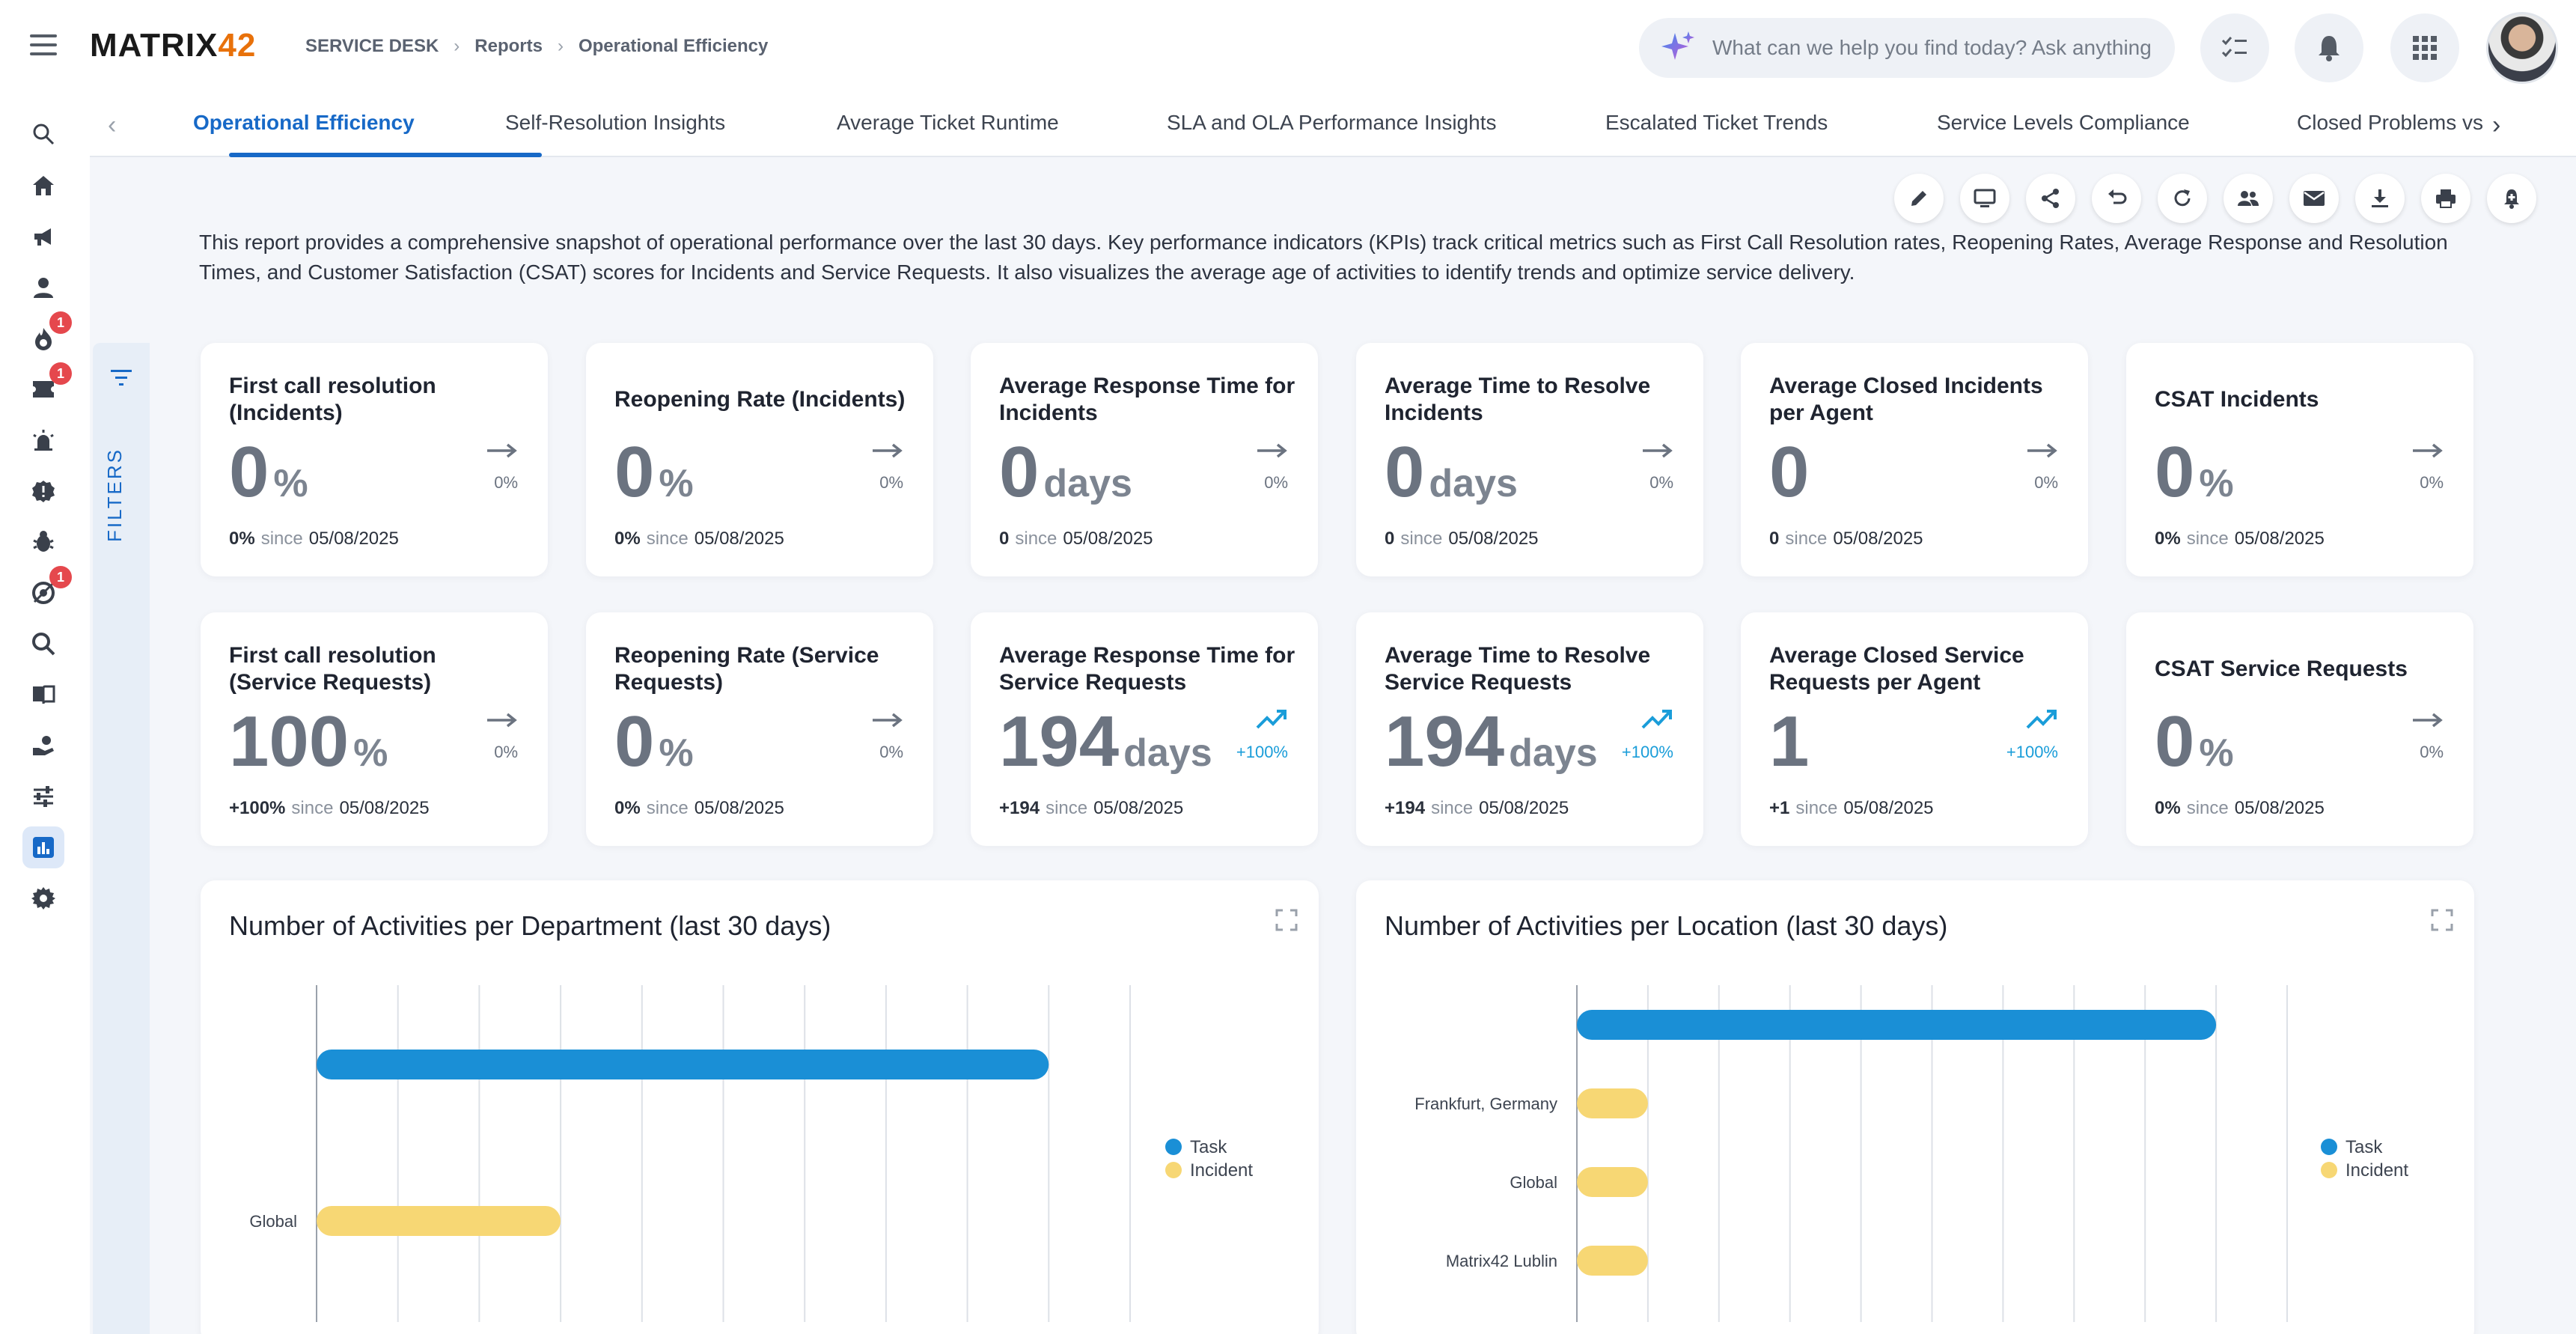  I want to click on nav-service-users-icon, so click(43, 287).